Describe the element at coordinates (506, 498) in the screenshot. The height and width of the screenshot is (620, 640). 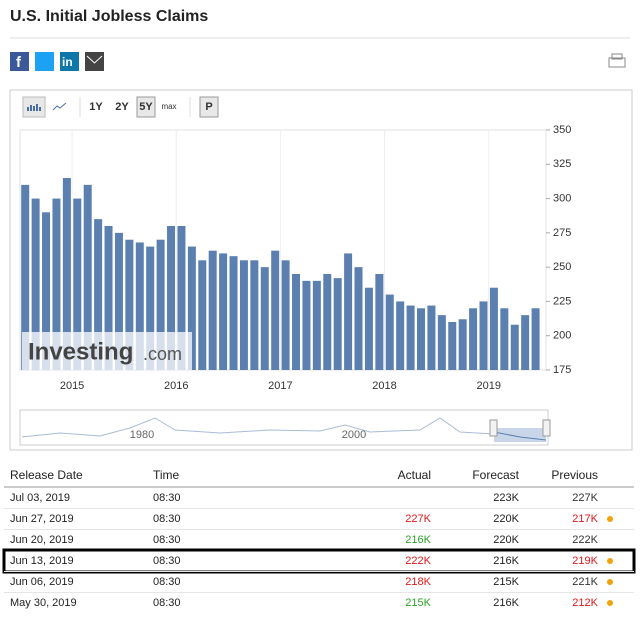
I see `table-cell: 223K` at that location.